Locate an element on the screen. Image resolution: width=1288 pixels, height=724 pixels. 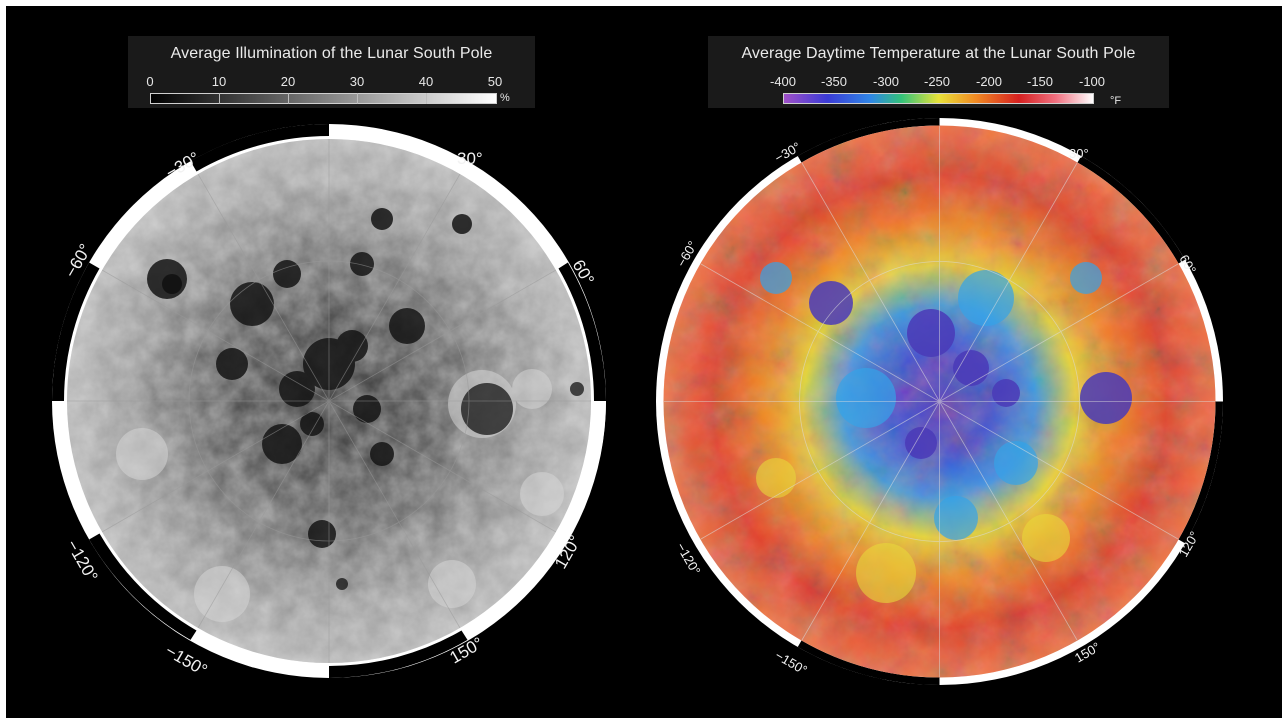
illumination-tick-label: 40 is located at coordinates (426, 81).